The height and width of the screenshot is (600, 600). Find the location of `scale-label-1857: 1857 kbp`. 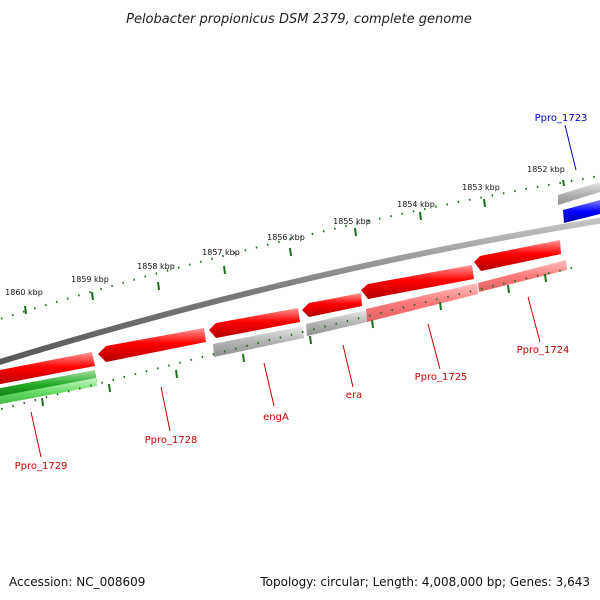

scale-label-1857: 1857 kbp is located at coordinates (221, 252).